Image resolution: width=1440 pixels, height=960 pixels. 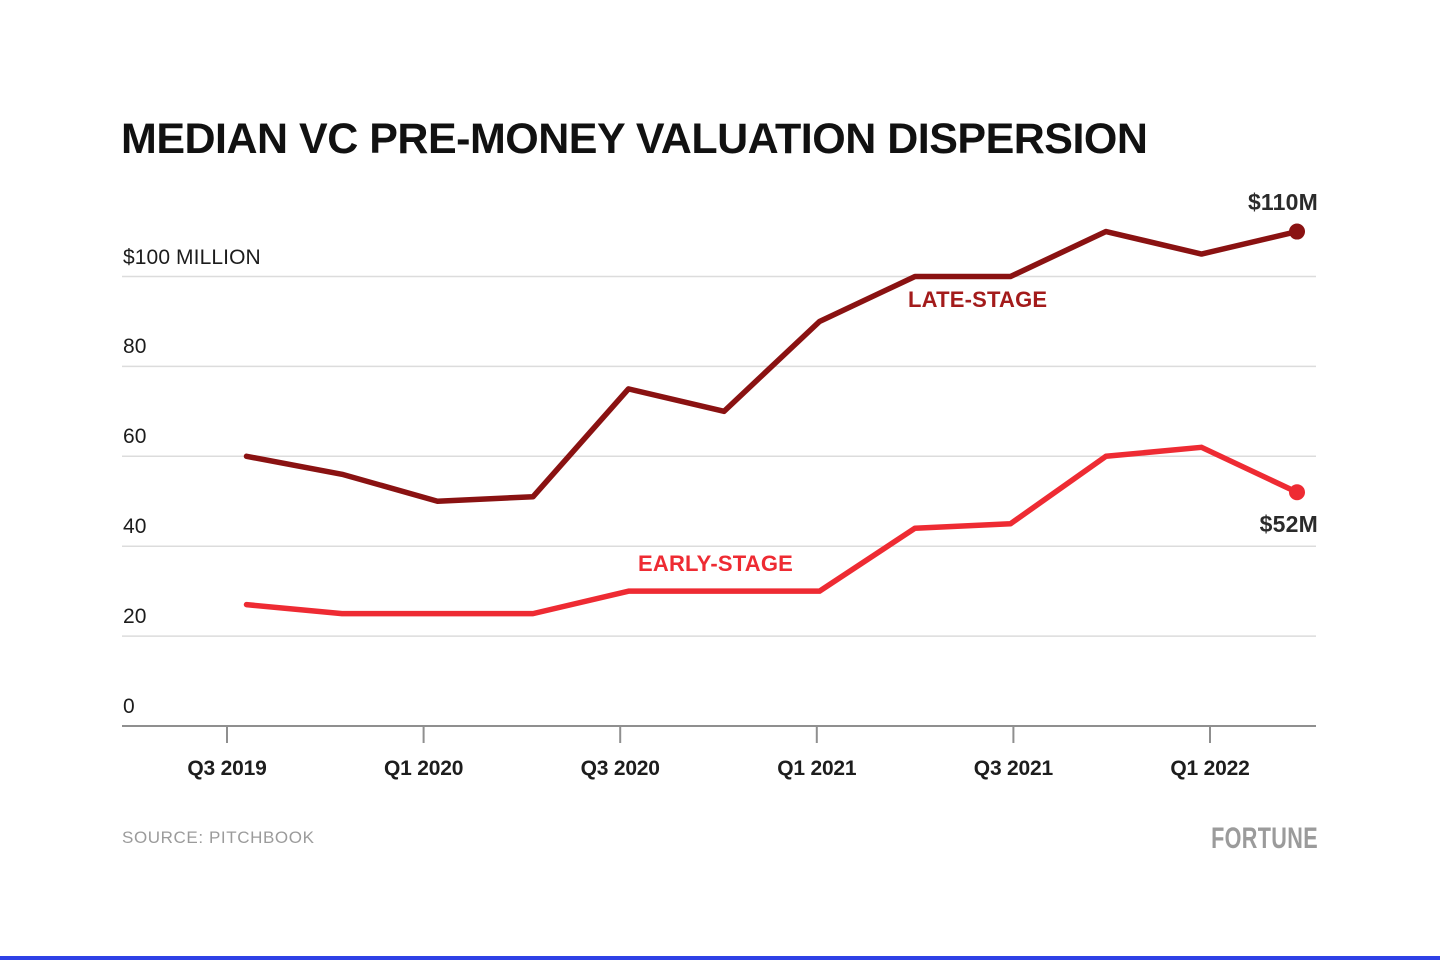 What do you see at coordinates (1210, 768) in the screenshot?
I see `x-tick-label-q1-2022: Q1 2022` at bounding box center [1210, 768].